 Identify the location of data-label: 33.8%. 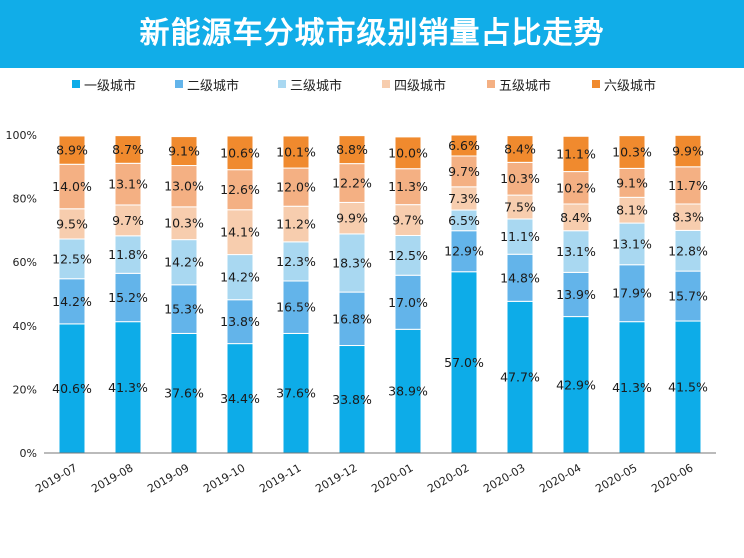
(352, 399).